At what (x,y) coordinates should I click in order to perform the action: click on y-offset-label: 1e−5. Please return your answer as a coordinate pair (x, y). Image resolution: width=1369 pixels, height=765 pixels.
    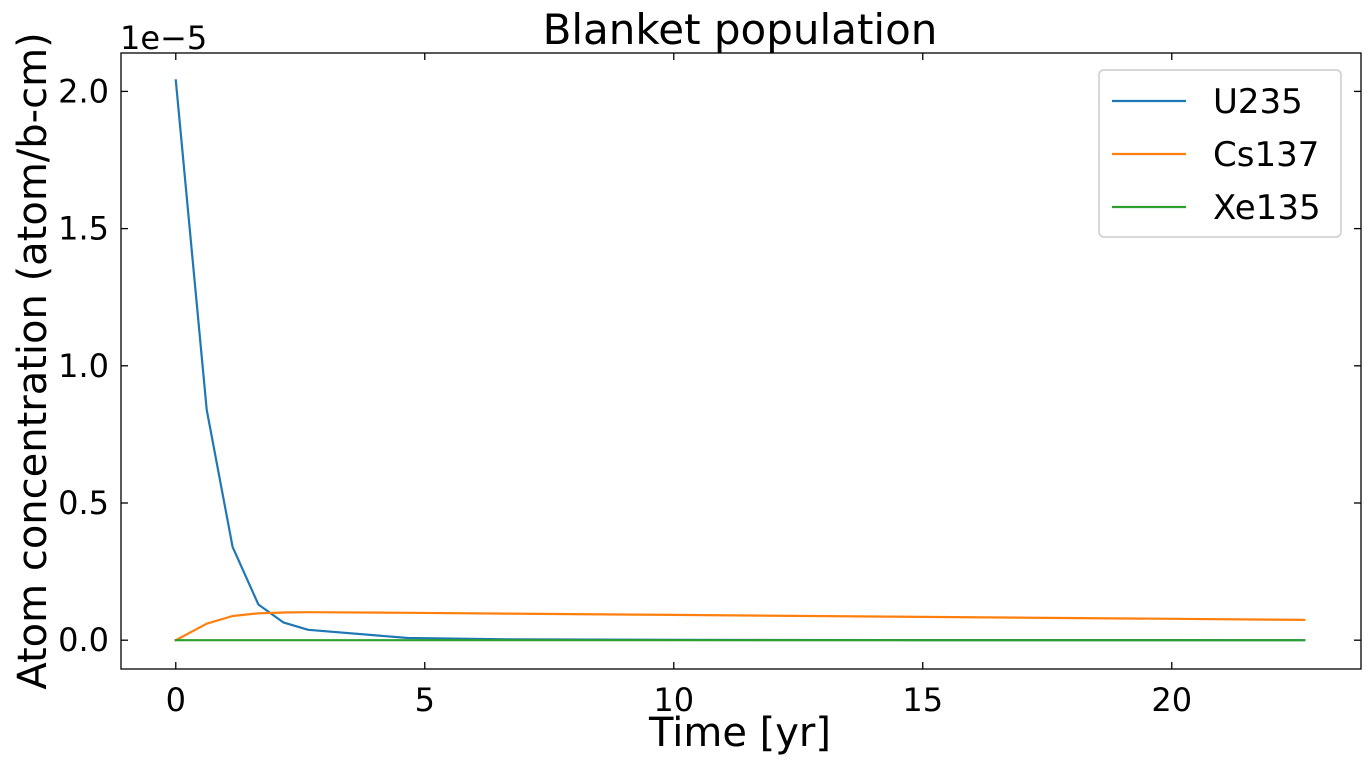
    Looking at the image, I should click on (163, 38).